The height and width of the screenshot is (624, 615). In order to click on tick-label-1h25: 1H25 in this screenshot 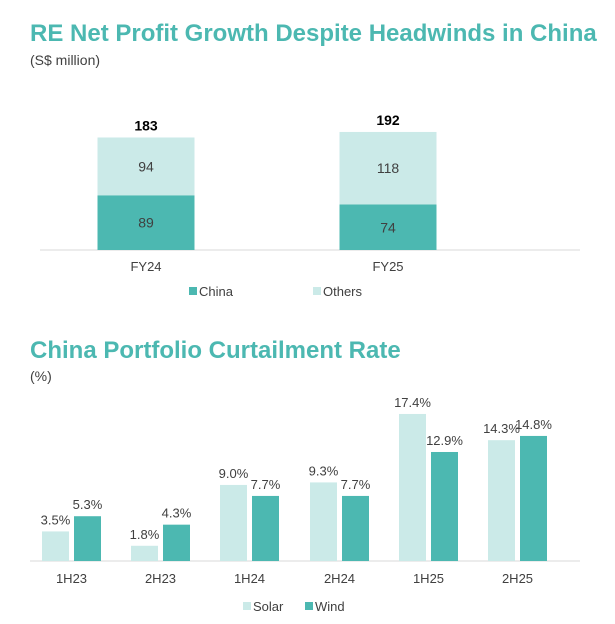, I will do `click(428, 578)`.